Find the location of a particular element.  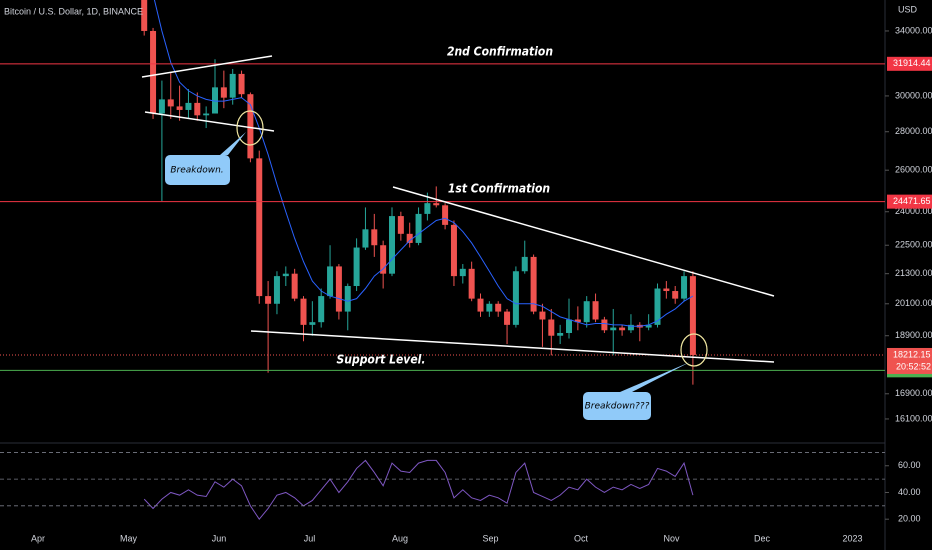

chart-title: Bitcoin / U.S. Dollar, 1D, BINANCE is located at coordinates (73, 11).